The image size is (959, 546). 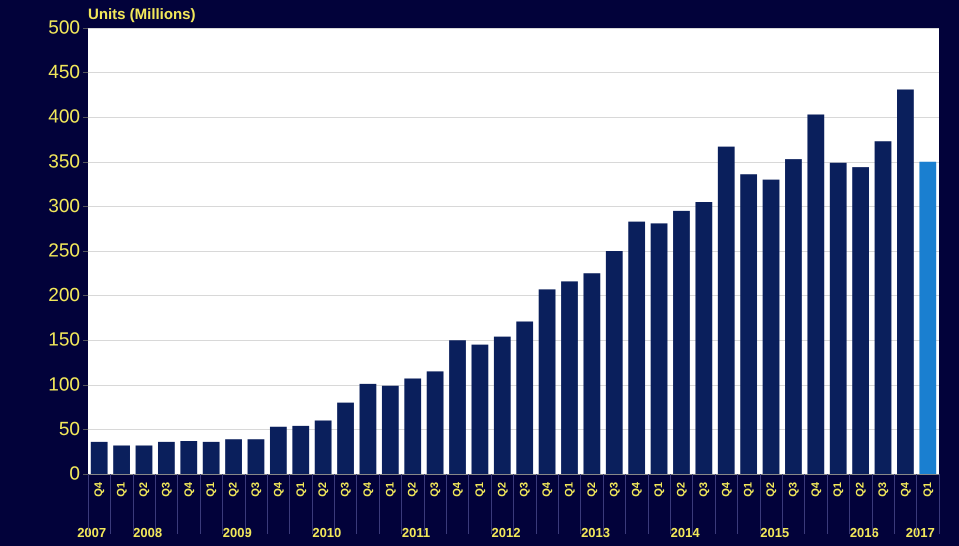 I want to click on y-tick-label: 400, so click(x=64, y=117).